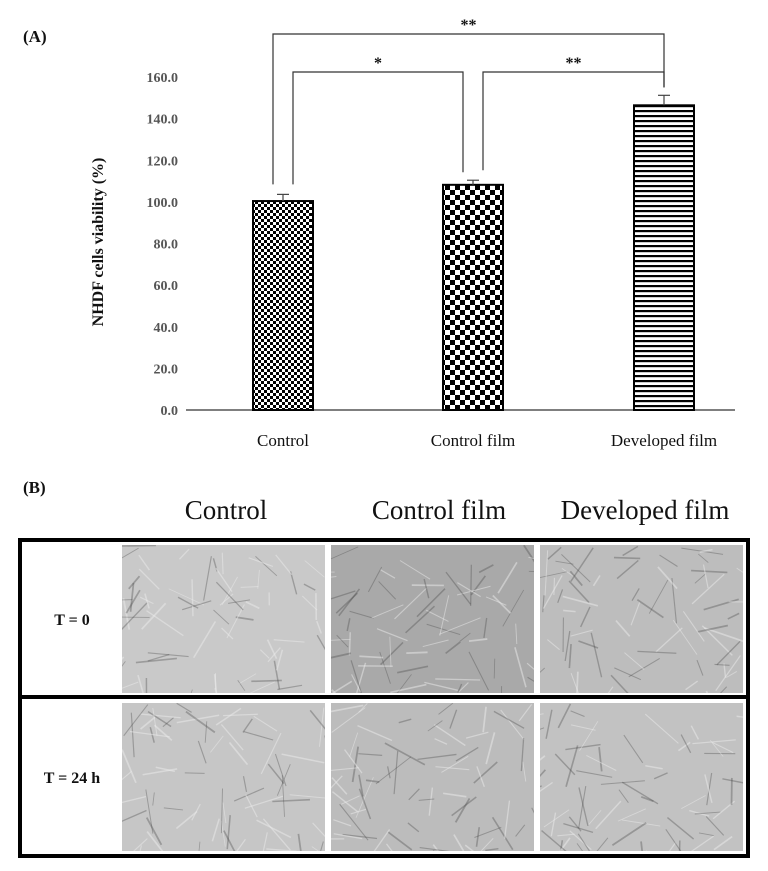 The width and height of the screenshot is (768, 871). Describe the element at coordinates (473, 440) in the screenshot. I see `x-tick-label: Control film` at that location.